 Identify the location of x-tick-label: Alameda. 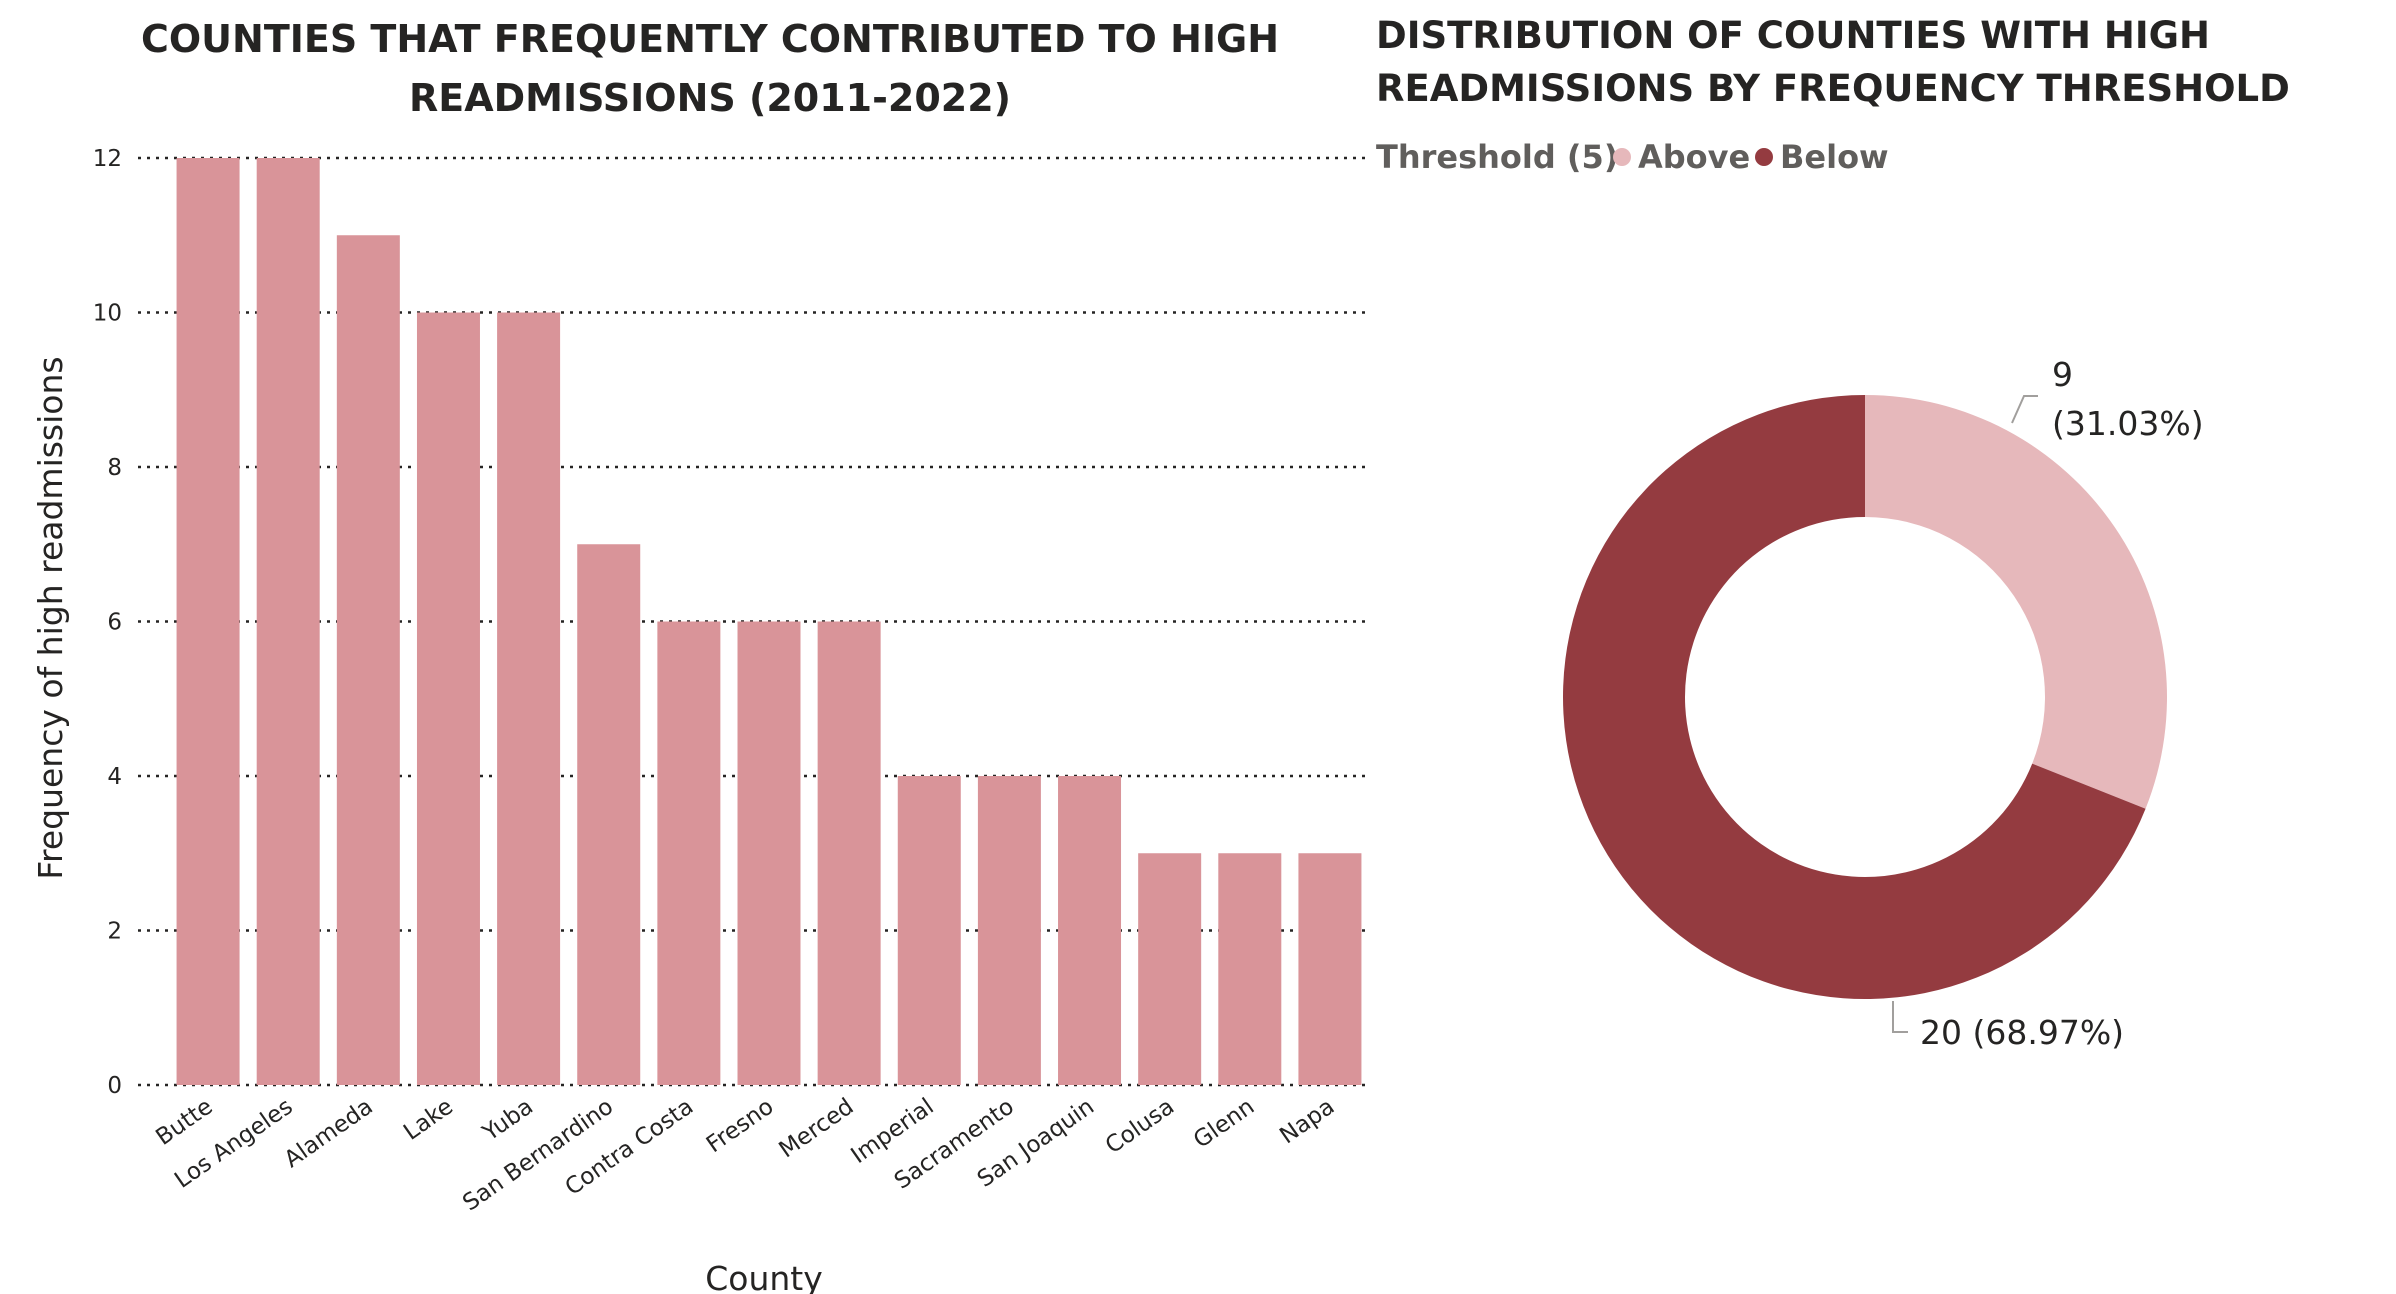
(329, 1133).